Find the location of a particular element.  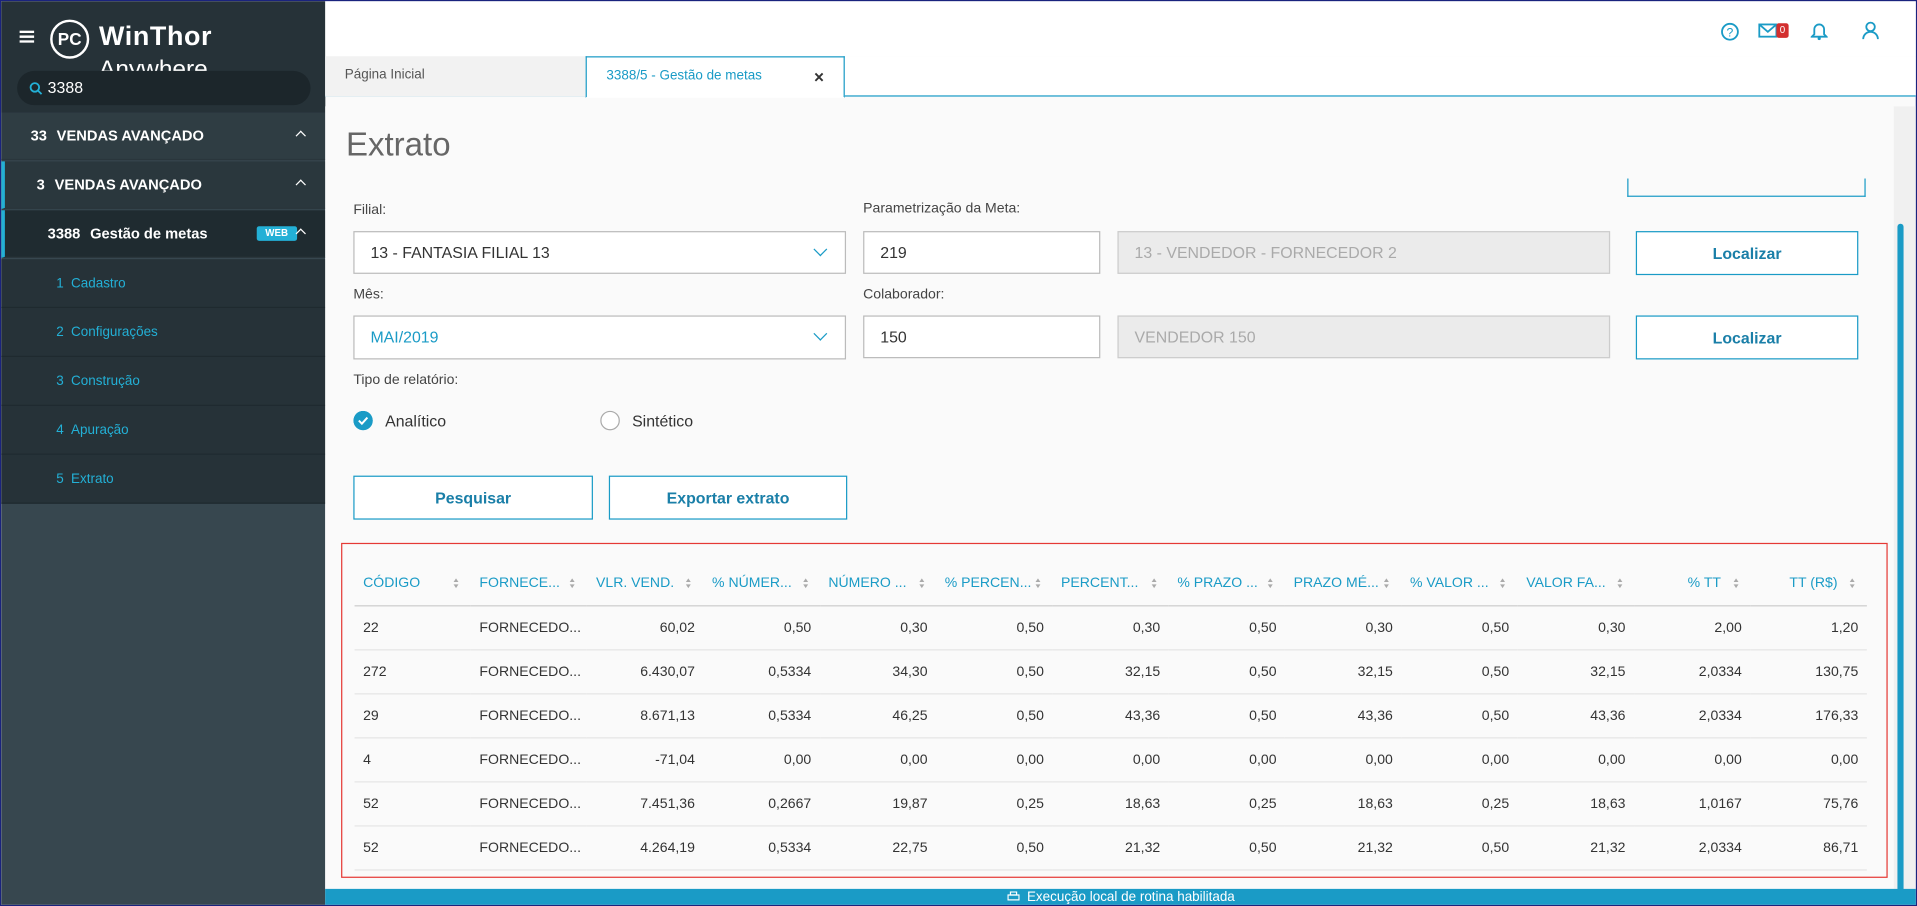

table-cell: 8.671,13 is located at coordinates (645, 716).